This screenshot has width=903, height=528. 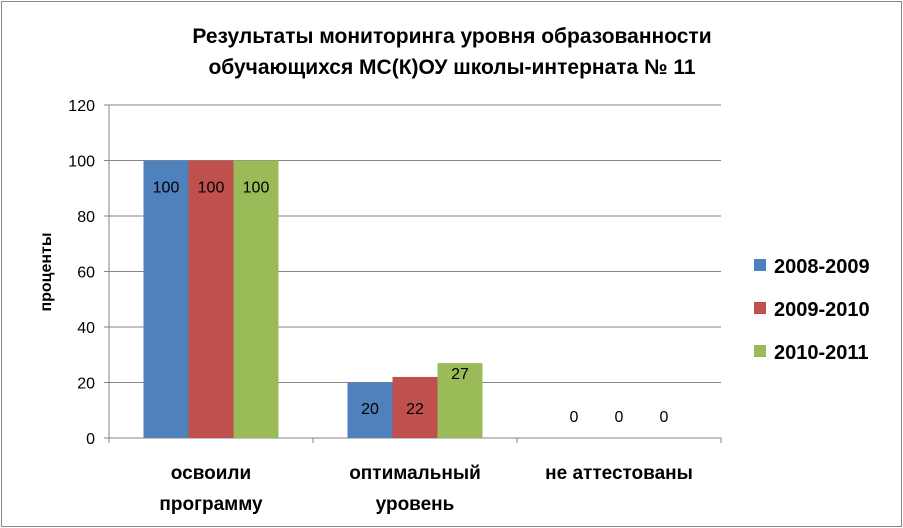 What do you see at coordinates (460, 374) in the screenshot?
I see `data-label-3-2: 27` at bounding box center [460, 374].